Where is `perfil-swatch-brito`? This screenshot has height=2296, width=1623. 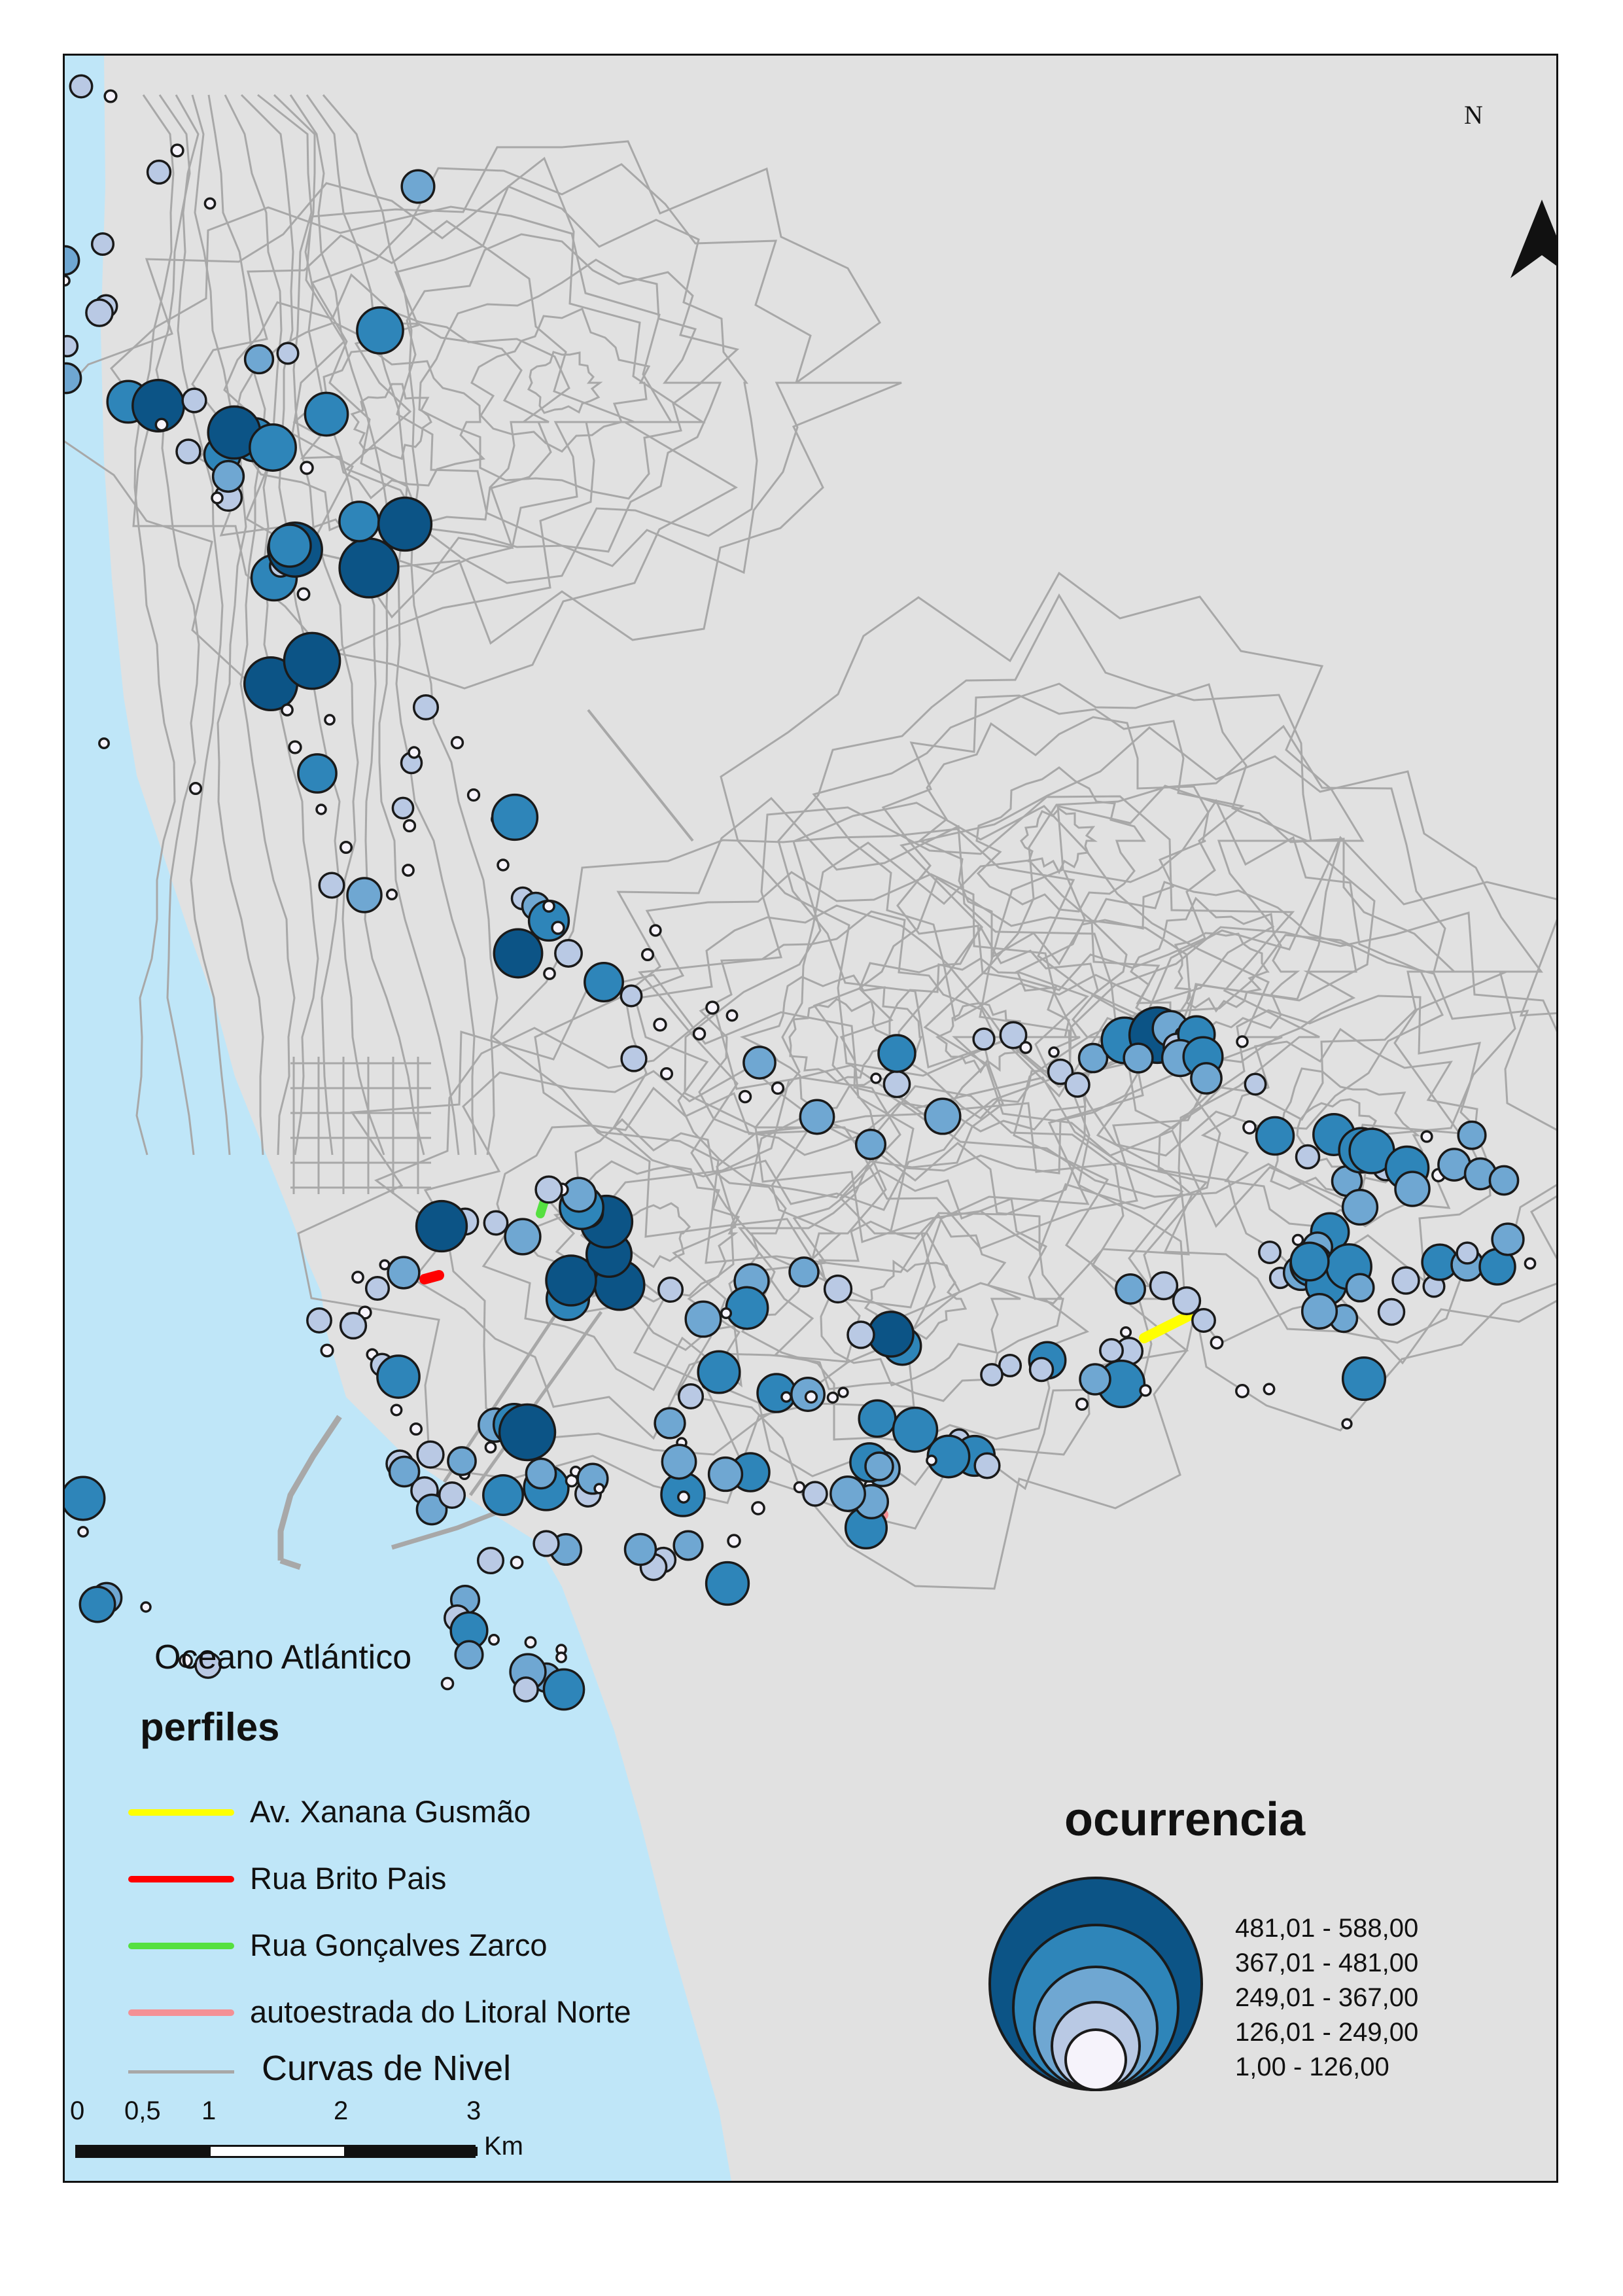 perfil-swatch-brito is located at coordinates (181, 1879).